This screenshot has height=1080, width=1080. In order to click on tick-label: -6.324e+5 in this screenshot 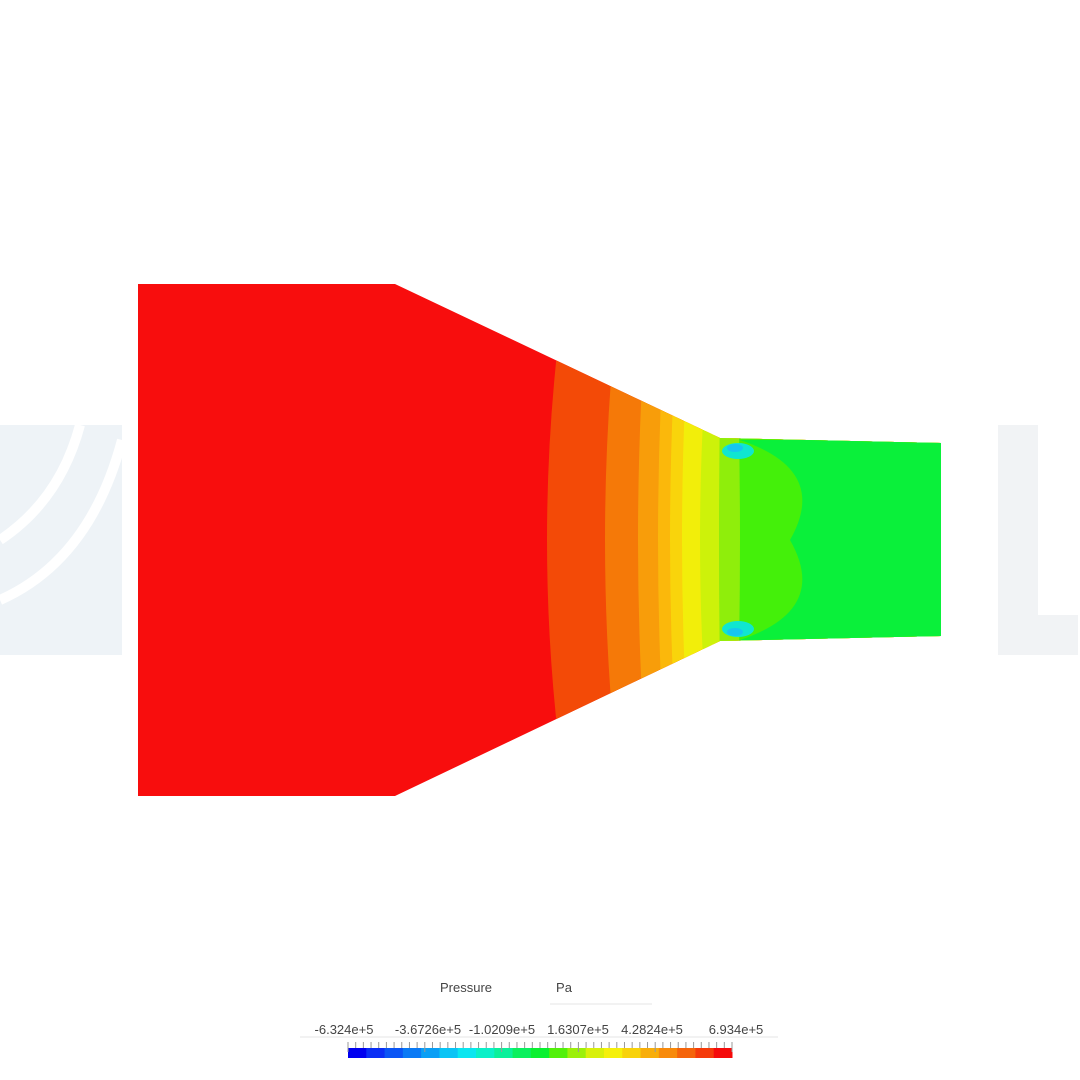, I will do `click(344, 1029)`.